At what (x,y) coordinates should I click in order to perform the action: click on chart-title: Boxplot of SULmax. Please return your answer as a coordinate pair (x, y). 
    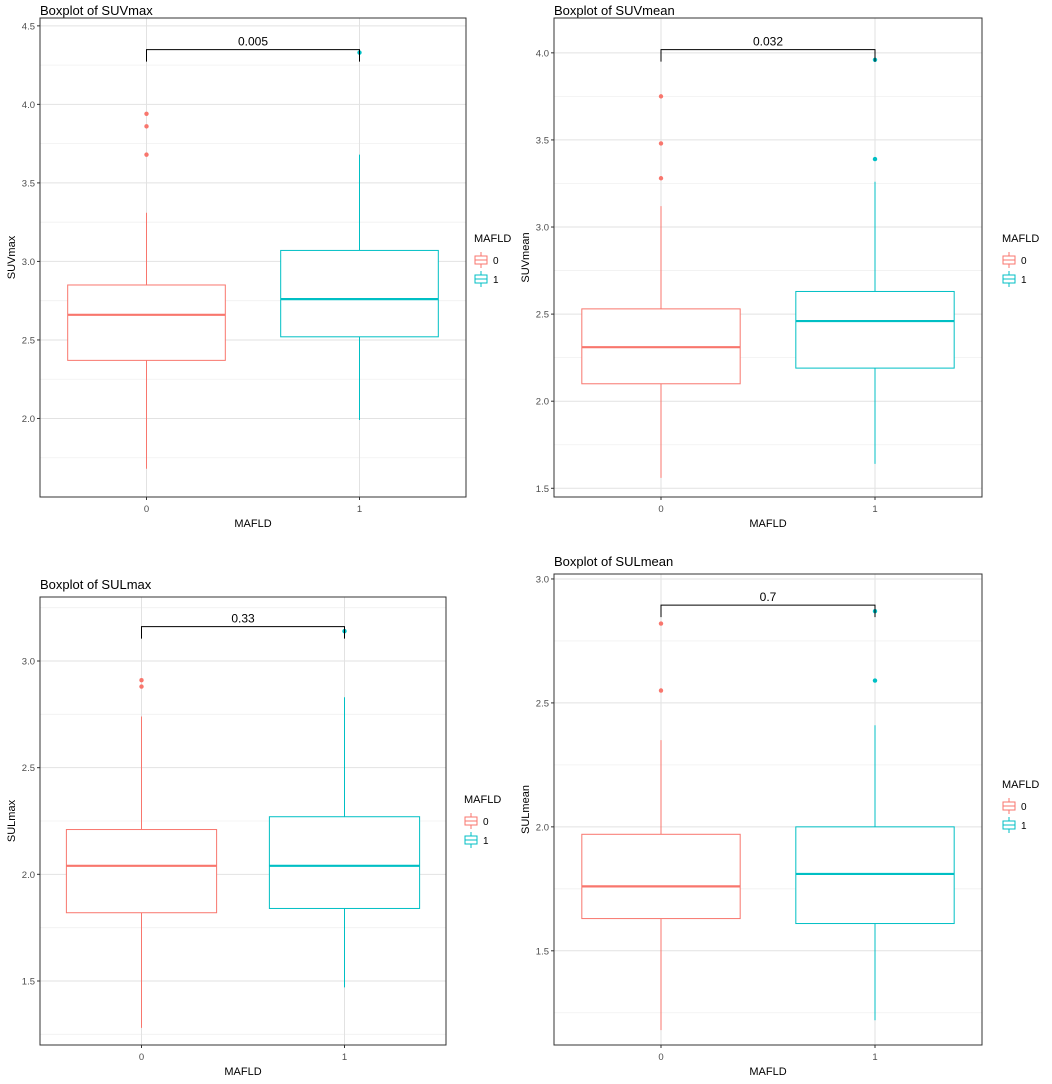
    Looking at the image, I should click on (96, 584).